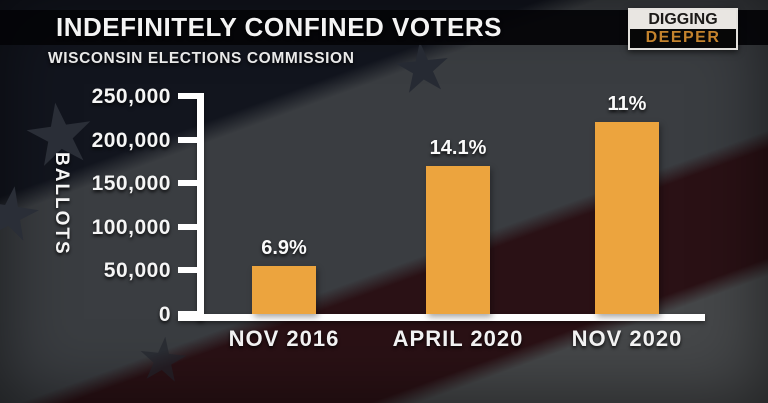 Image resolution: width=768 pixels, height=403 pixels. I want to click on y-tick-label: 50,000, so click(137, 271).